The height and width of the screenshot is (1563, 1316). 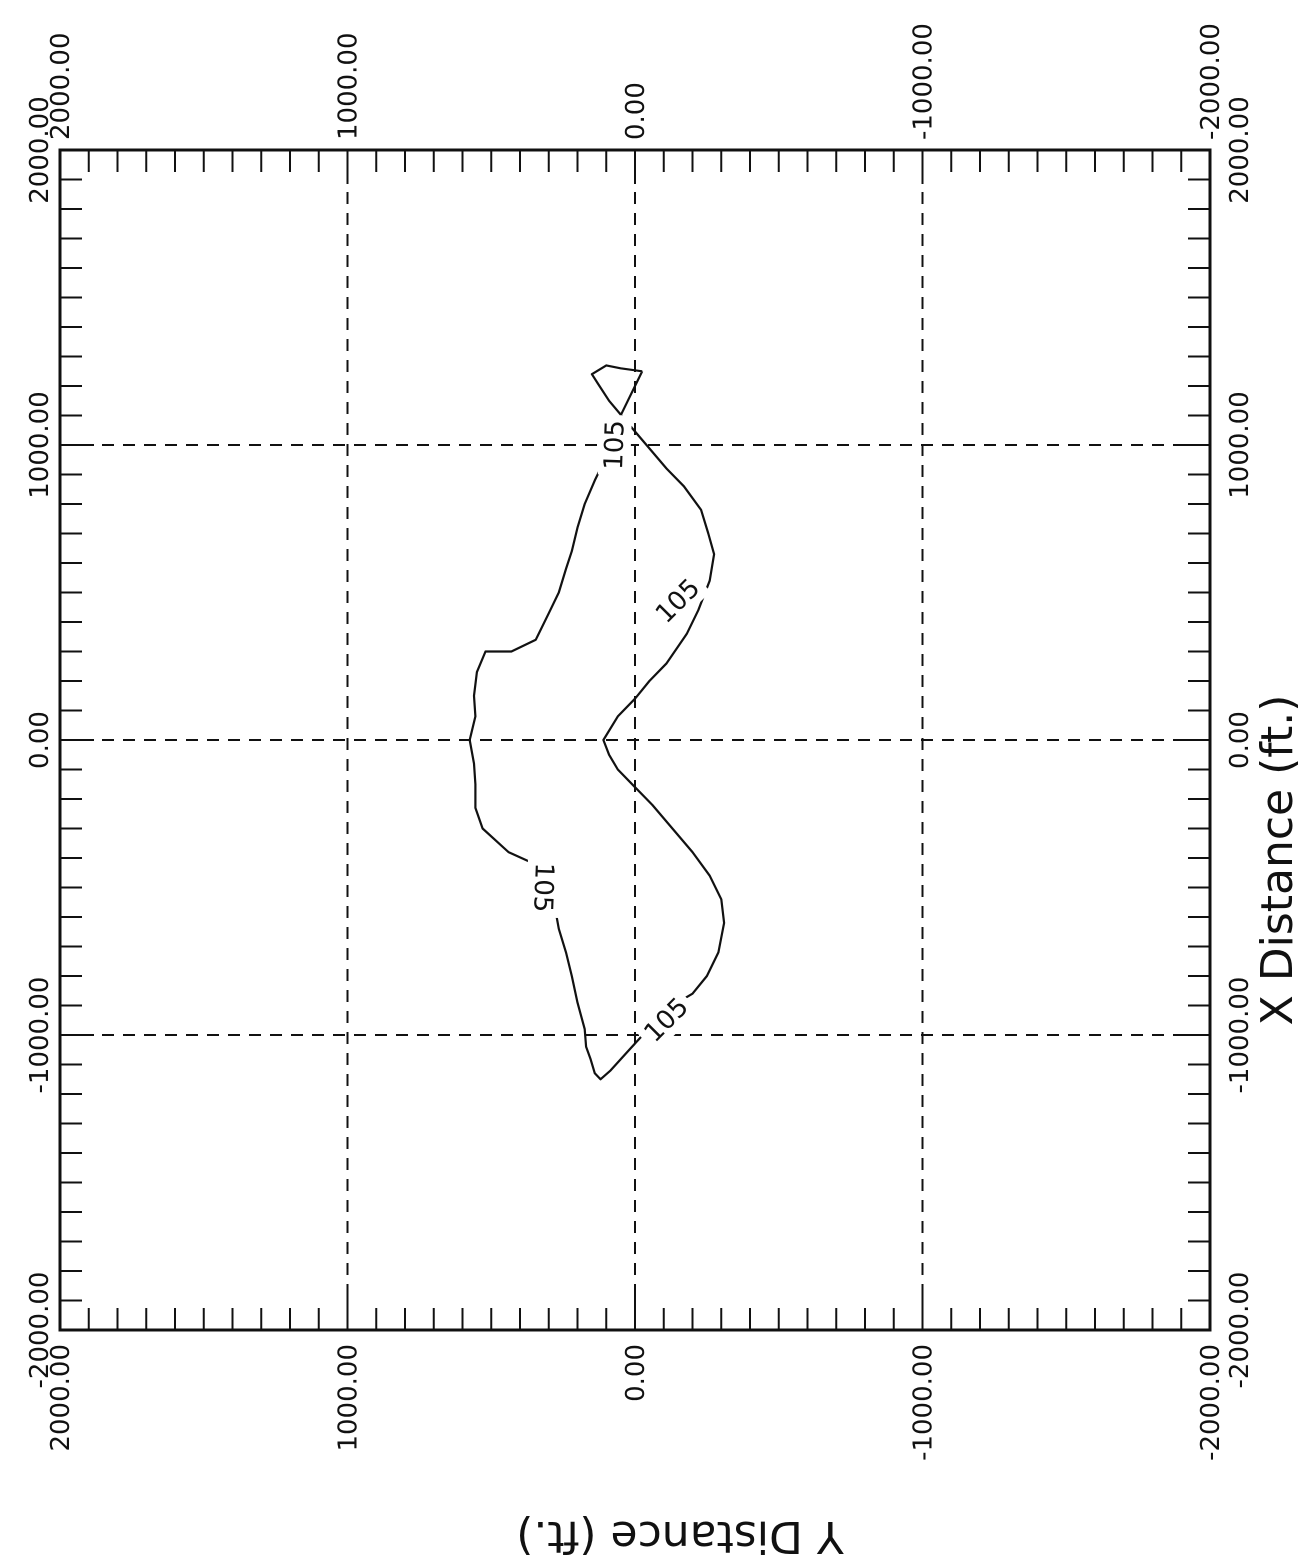 I want to click on contour-lines, so click(x=597, y=722).